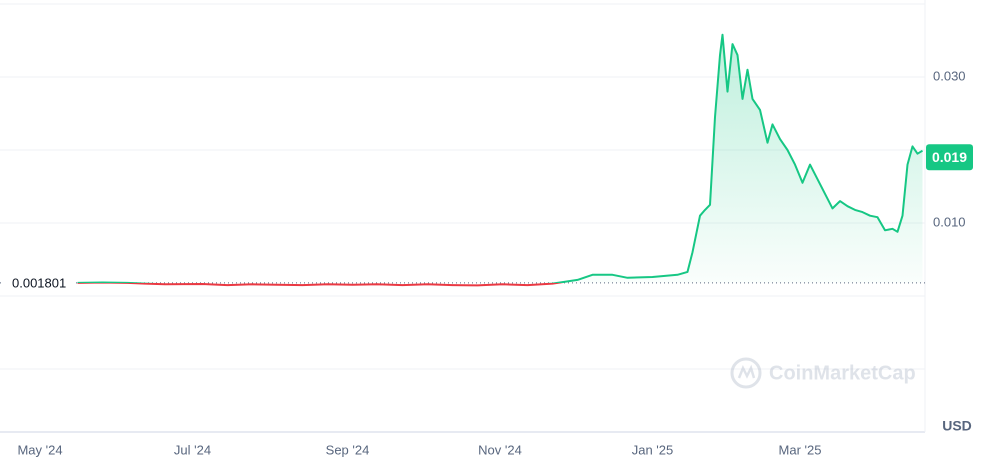  Describe the element at coordinates (653, 449) in the screenshot. I see `x-tick-label: Jan '25` at that location.